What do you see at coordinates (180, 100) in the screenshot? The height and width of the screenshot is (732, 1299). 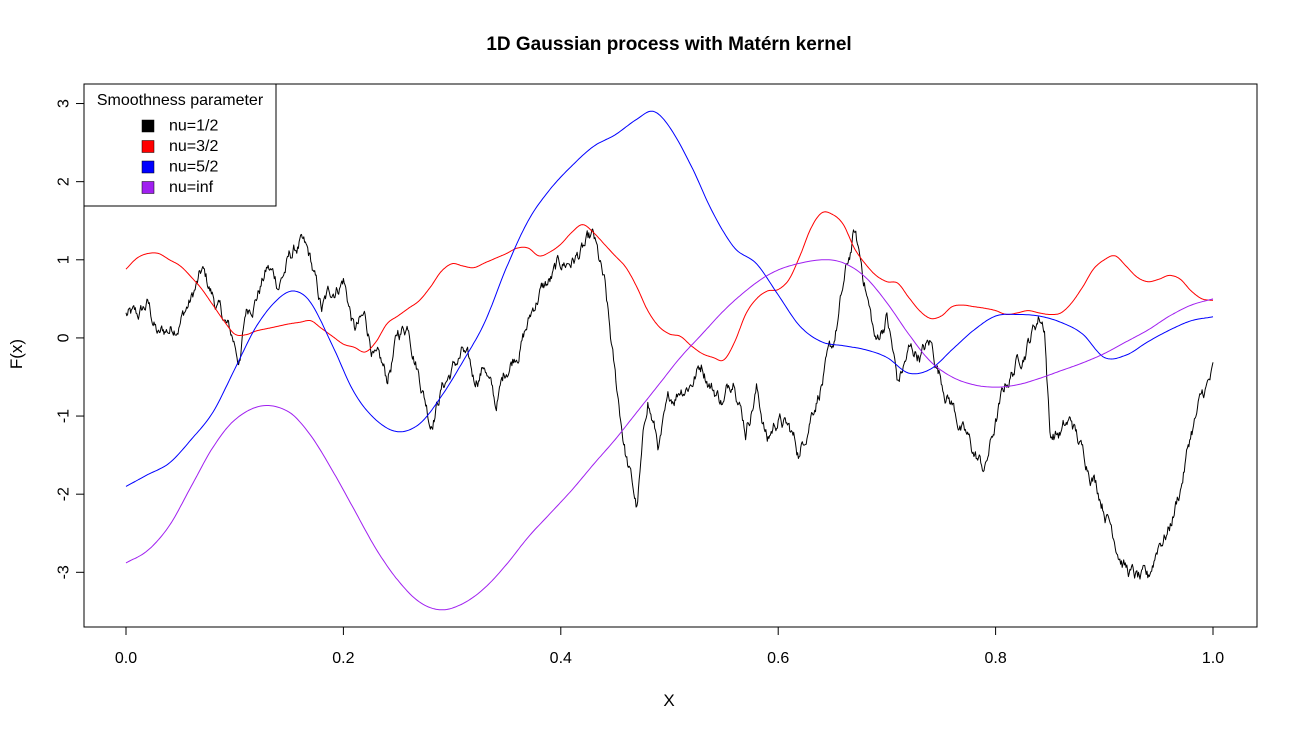 I see `legend-title: Smoothness parameter` at bounding box center [180, 100].